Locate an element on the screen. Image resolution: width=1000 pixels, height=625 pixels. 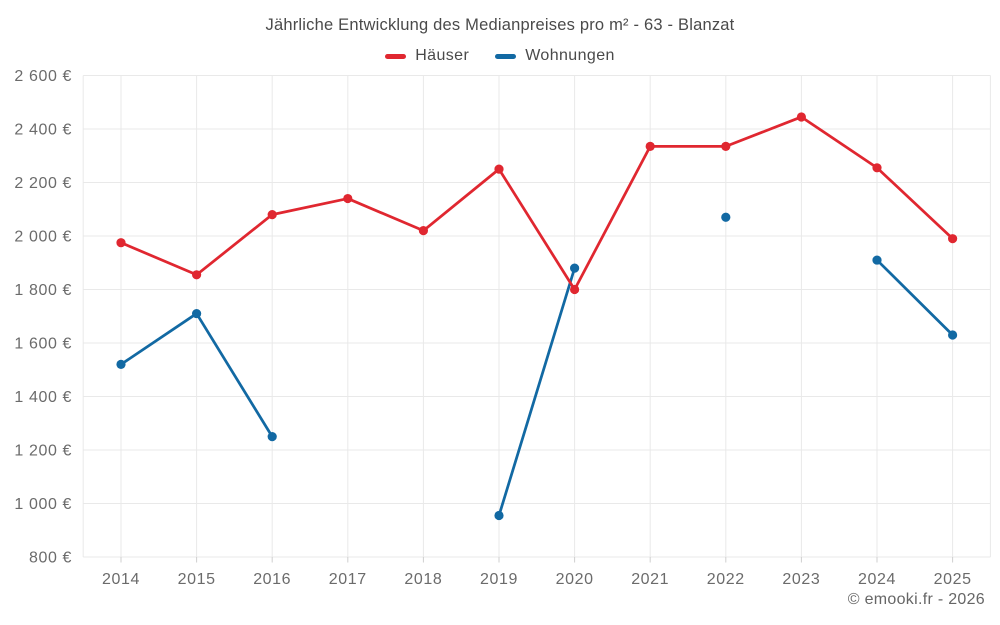
y-axis-label: 800 € is located at coordinates (50, 558).